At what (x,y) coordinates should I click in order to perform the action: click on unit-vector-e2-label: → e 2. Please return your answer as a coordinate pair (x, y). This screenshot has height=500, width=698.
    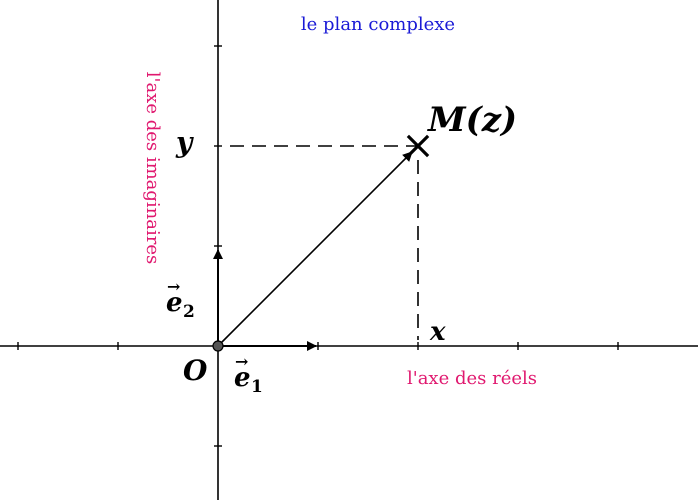
    Looking at the image, I should click on (180, 299).